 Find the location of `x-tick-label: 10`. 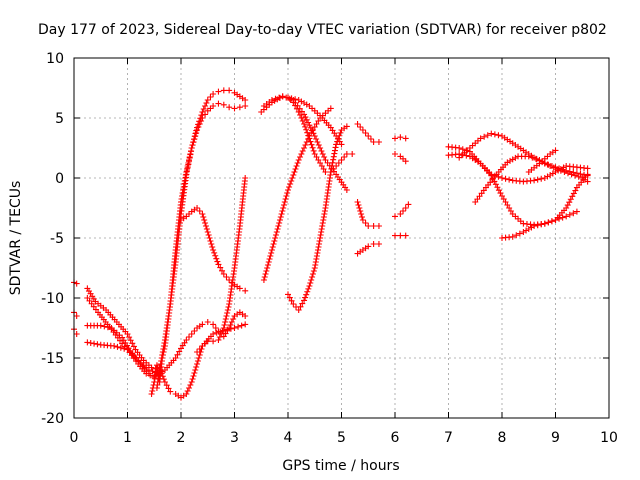

x-tick-label: 10 is located at coordinates (609, 438).